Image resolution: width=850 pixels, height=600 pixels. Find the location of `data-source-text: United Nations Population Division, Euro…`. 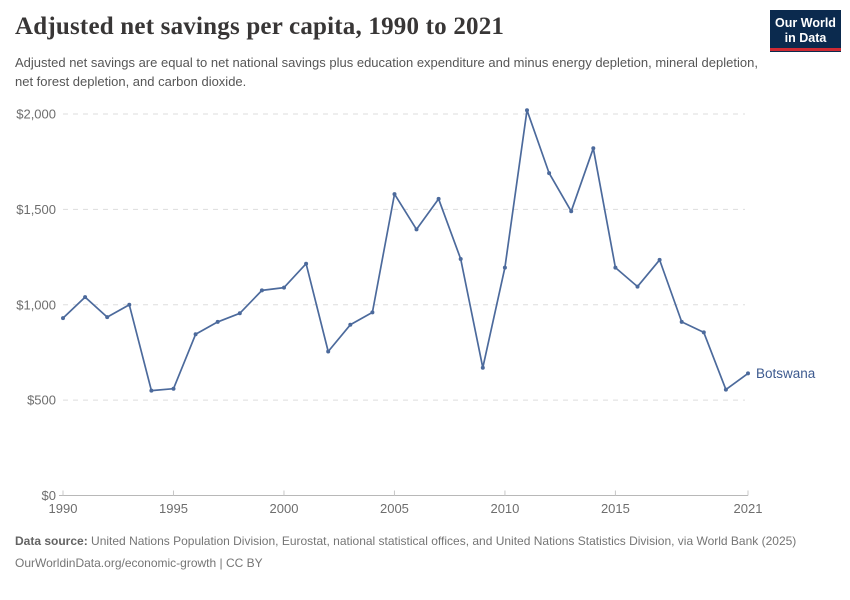

data-source-text: United Nations Population Division, Euro… is located at coordinates (444, 541).